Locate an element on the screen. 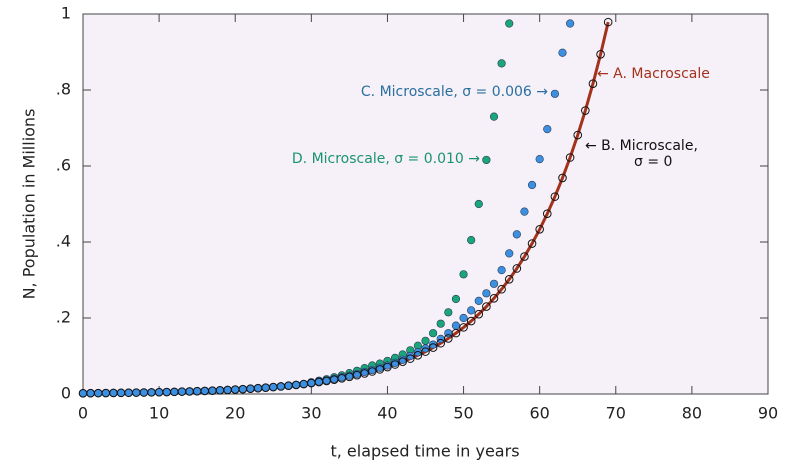 This screenshot has height=472, width=800. x-axis-label: t, elapsed time in years is located at coordinates (424, 451).